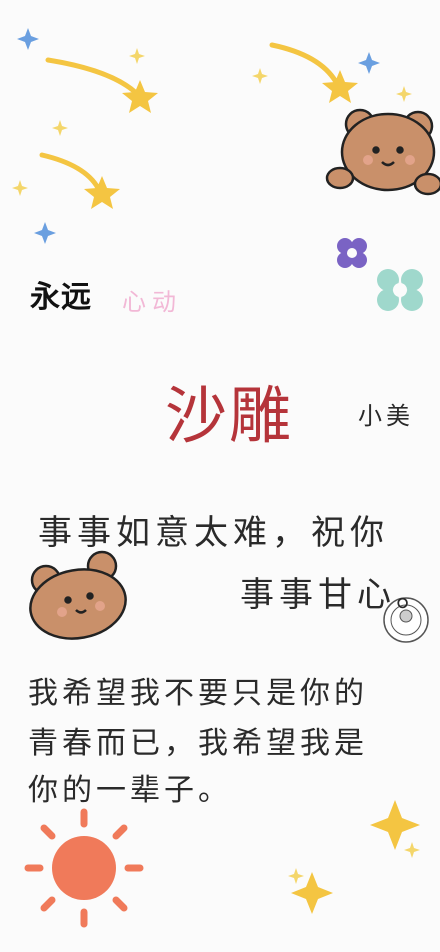 The height and width of the screenshot is (952, 440). What do you see at coordinates (130, 790) in the screenshot?
I see `paragraph-line-3: 你的一辈子。` at bounding box center [130, 790].